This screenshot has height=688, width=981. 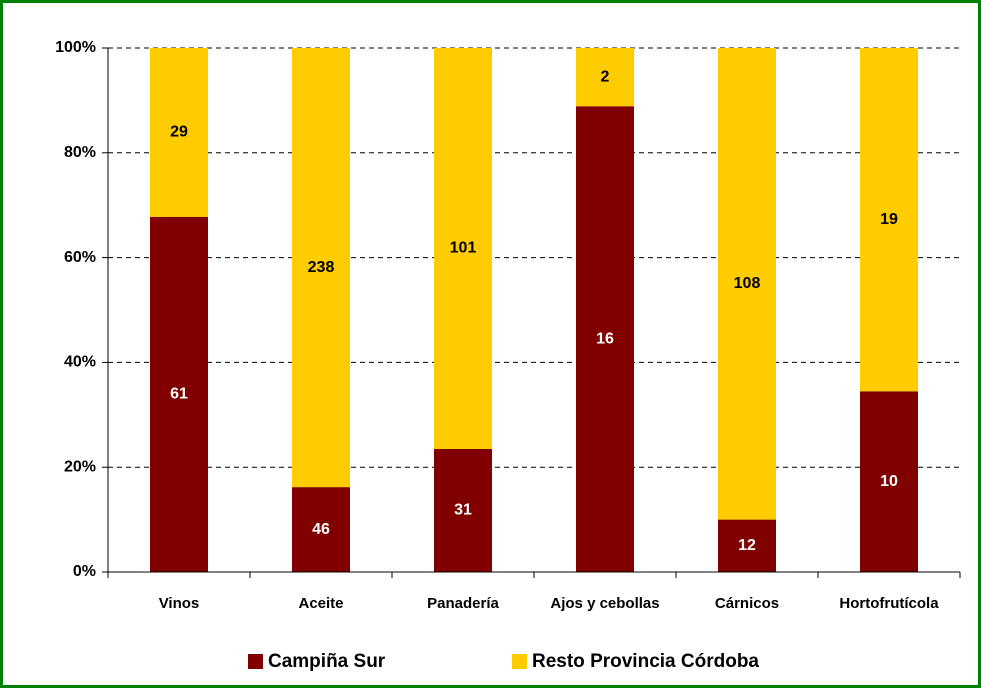 What do you see at coordinates (327, 661) in the screenshot?
I see `legend-label: Campiña Sur` at bounding box center [327, 661].